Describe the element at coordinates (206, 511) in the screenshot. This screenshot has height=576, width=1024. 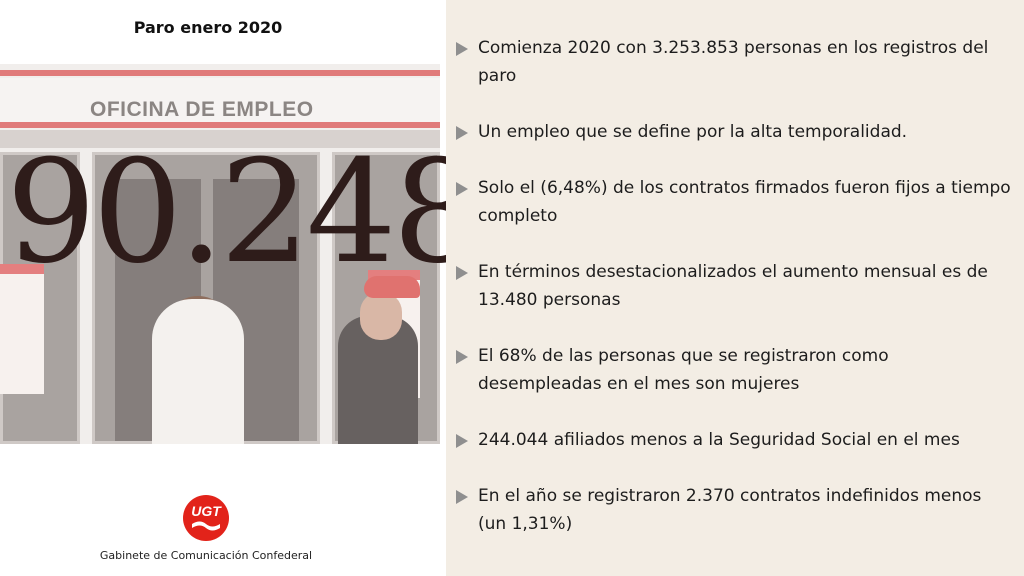
I see `ugt-logo-text: UGT` at that location.